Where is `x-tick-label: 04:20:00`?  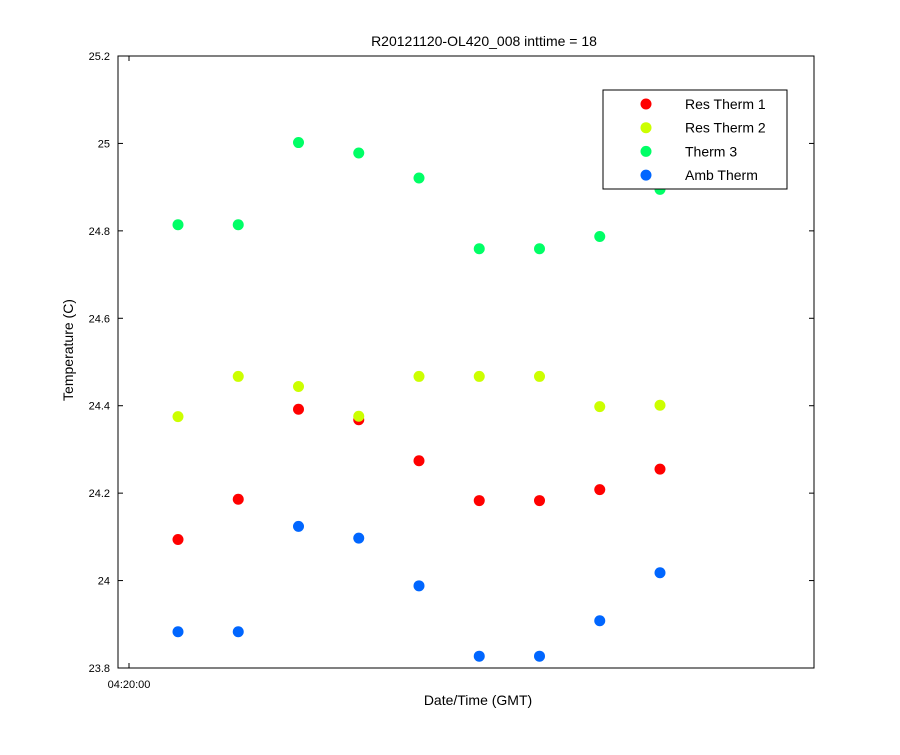 x-tick-label: 04:20:00 is located at coordinates (129, 685).